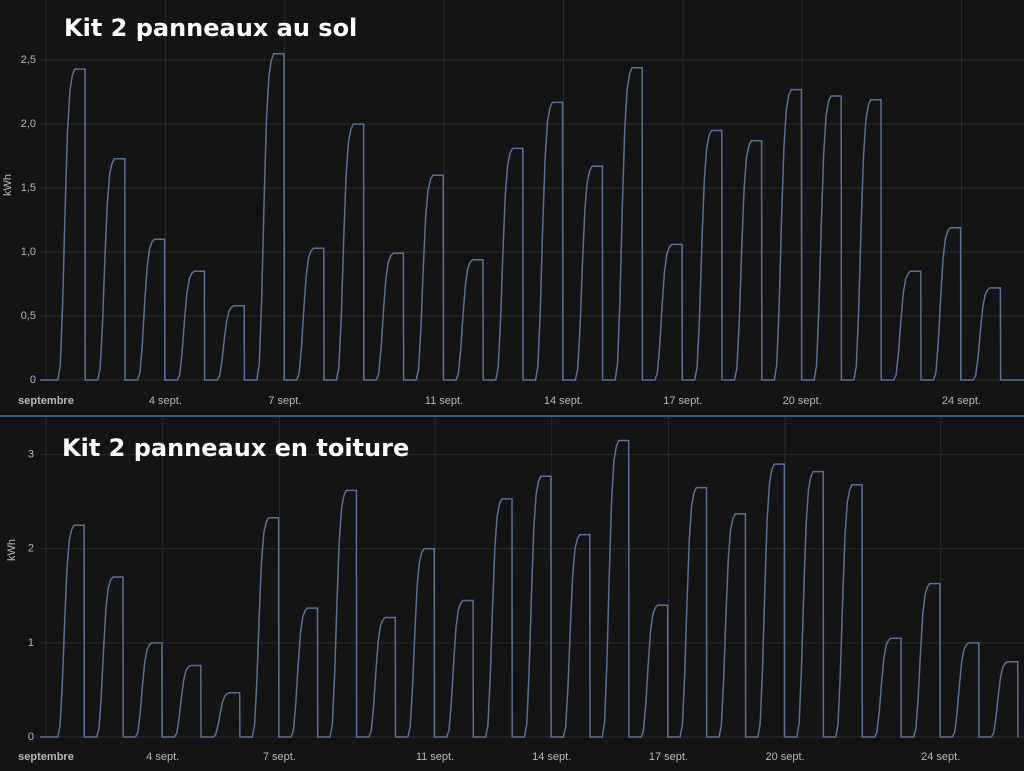  I want to click on y-tick-label: 1,5, so click(28, 188).